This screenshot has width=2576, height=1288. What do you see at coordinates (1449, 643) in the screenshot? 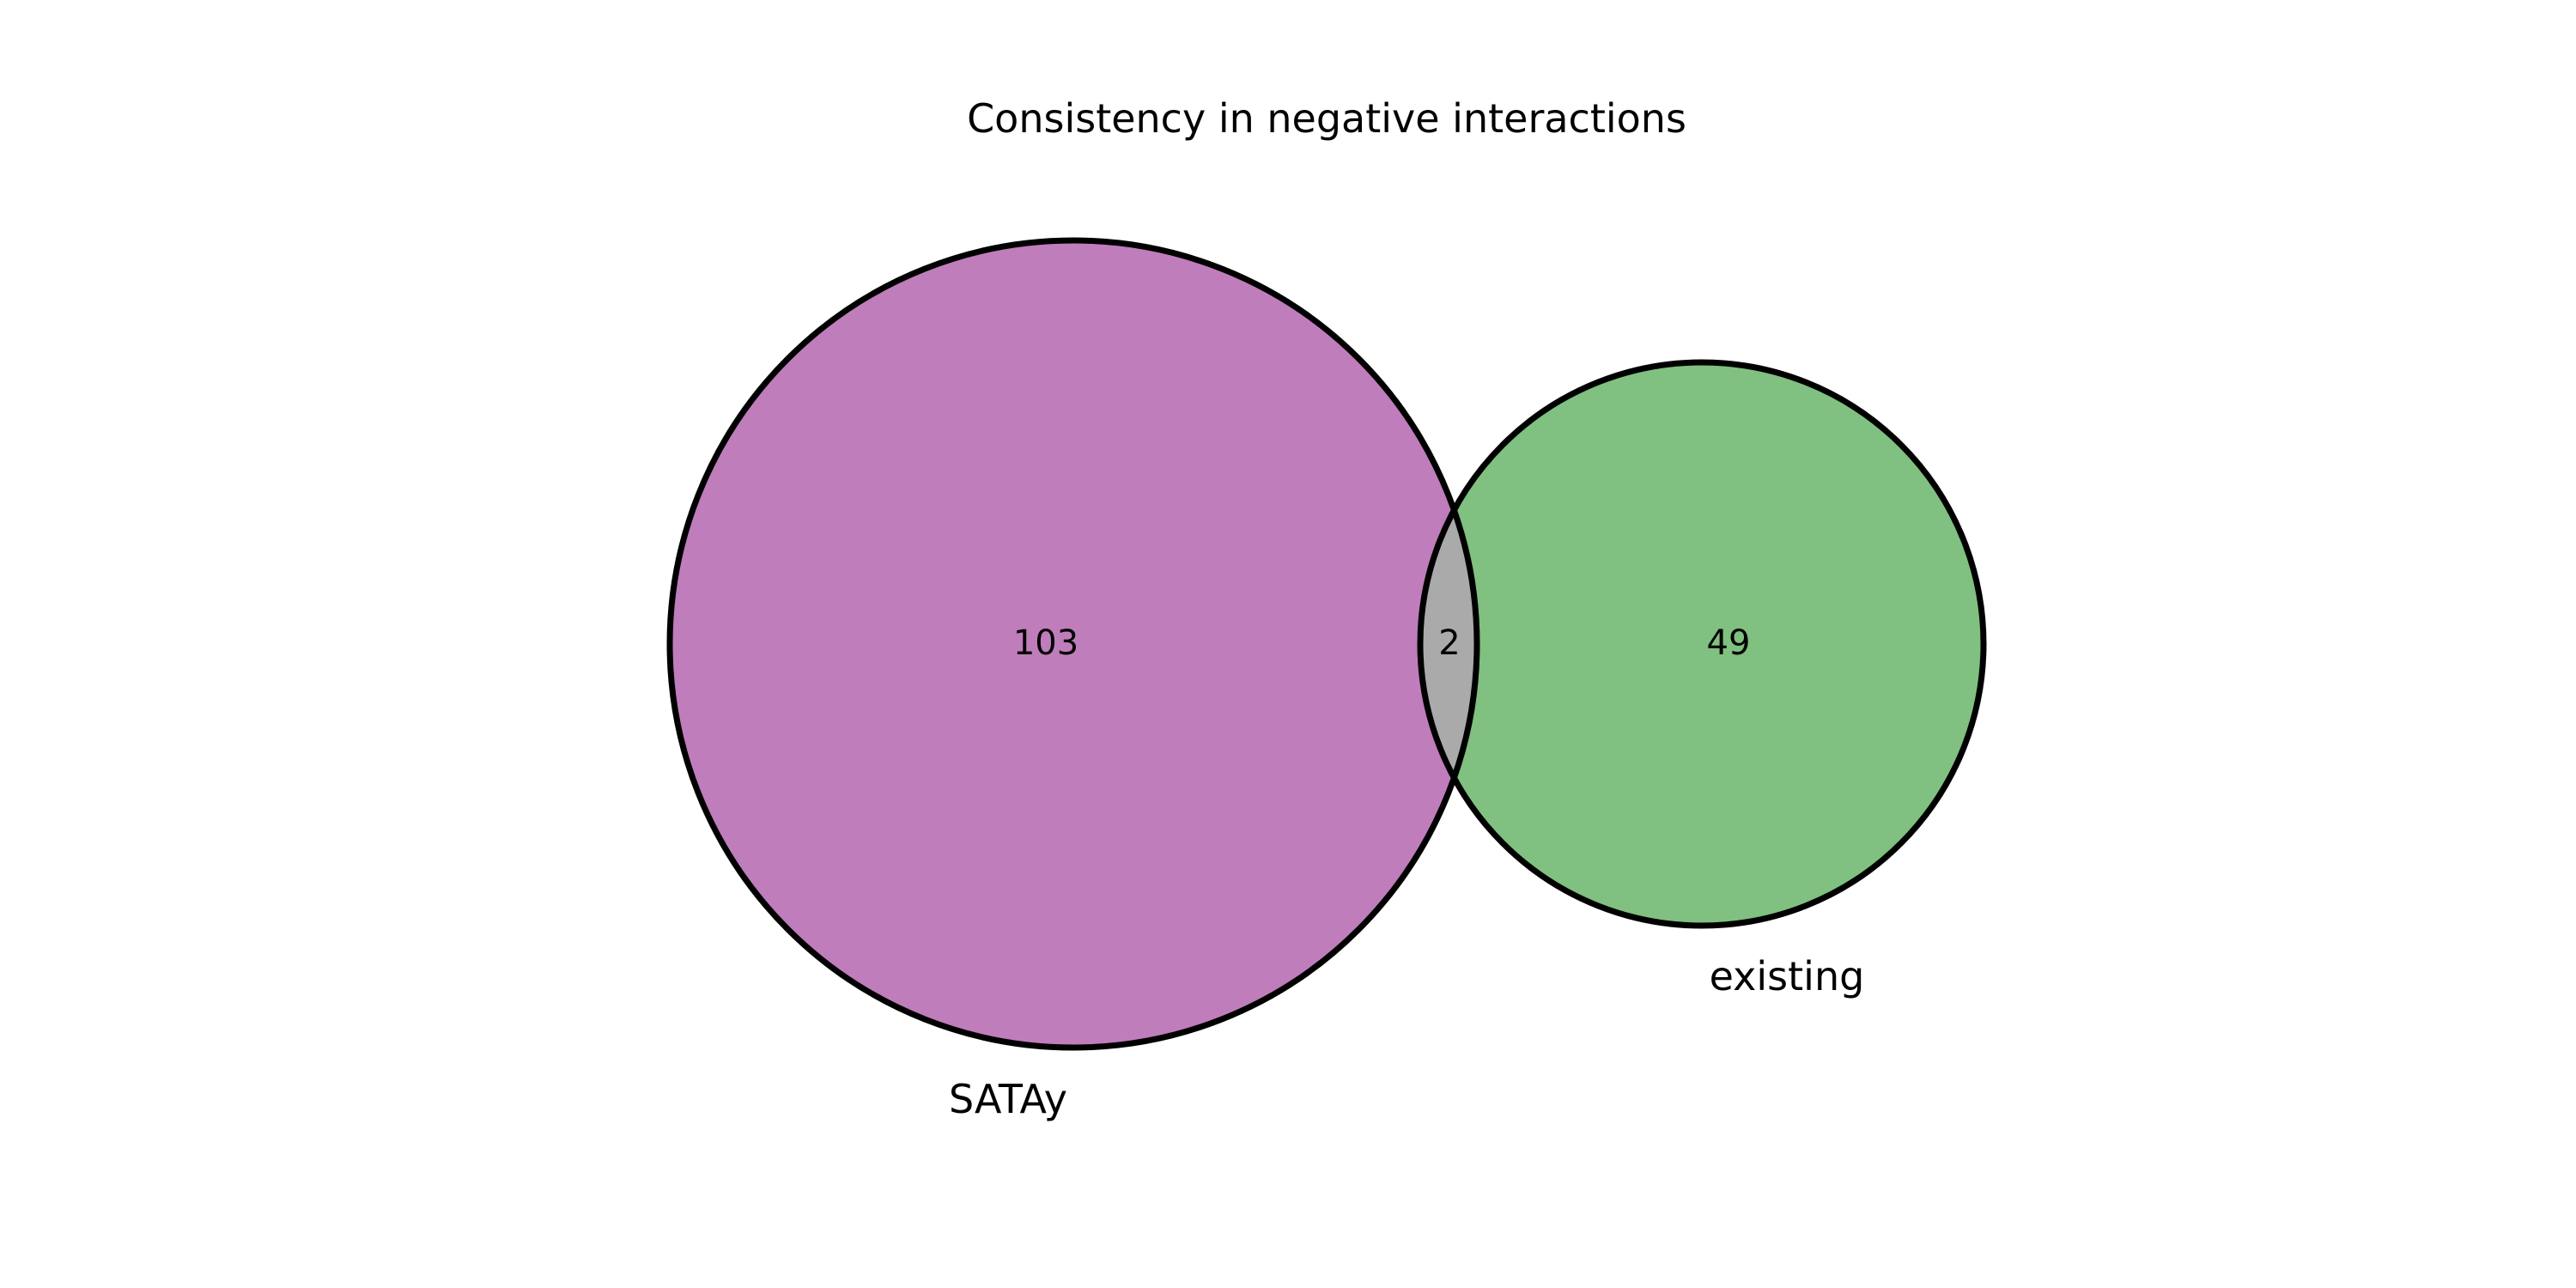
I see `intersection-count: 2` at bounding box center [1449, 643].